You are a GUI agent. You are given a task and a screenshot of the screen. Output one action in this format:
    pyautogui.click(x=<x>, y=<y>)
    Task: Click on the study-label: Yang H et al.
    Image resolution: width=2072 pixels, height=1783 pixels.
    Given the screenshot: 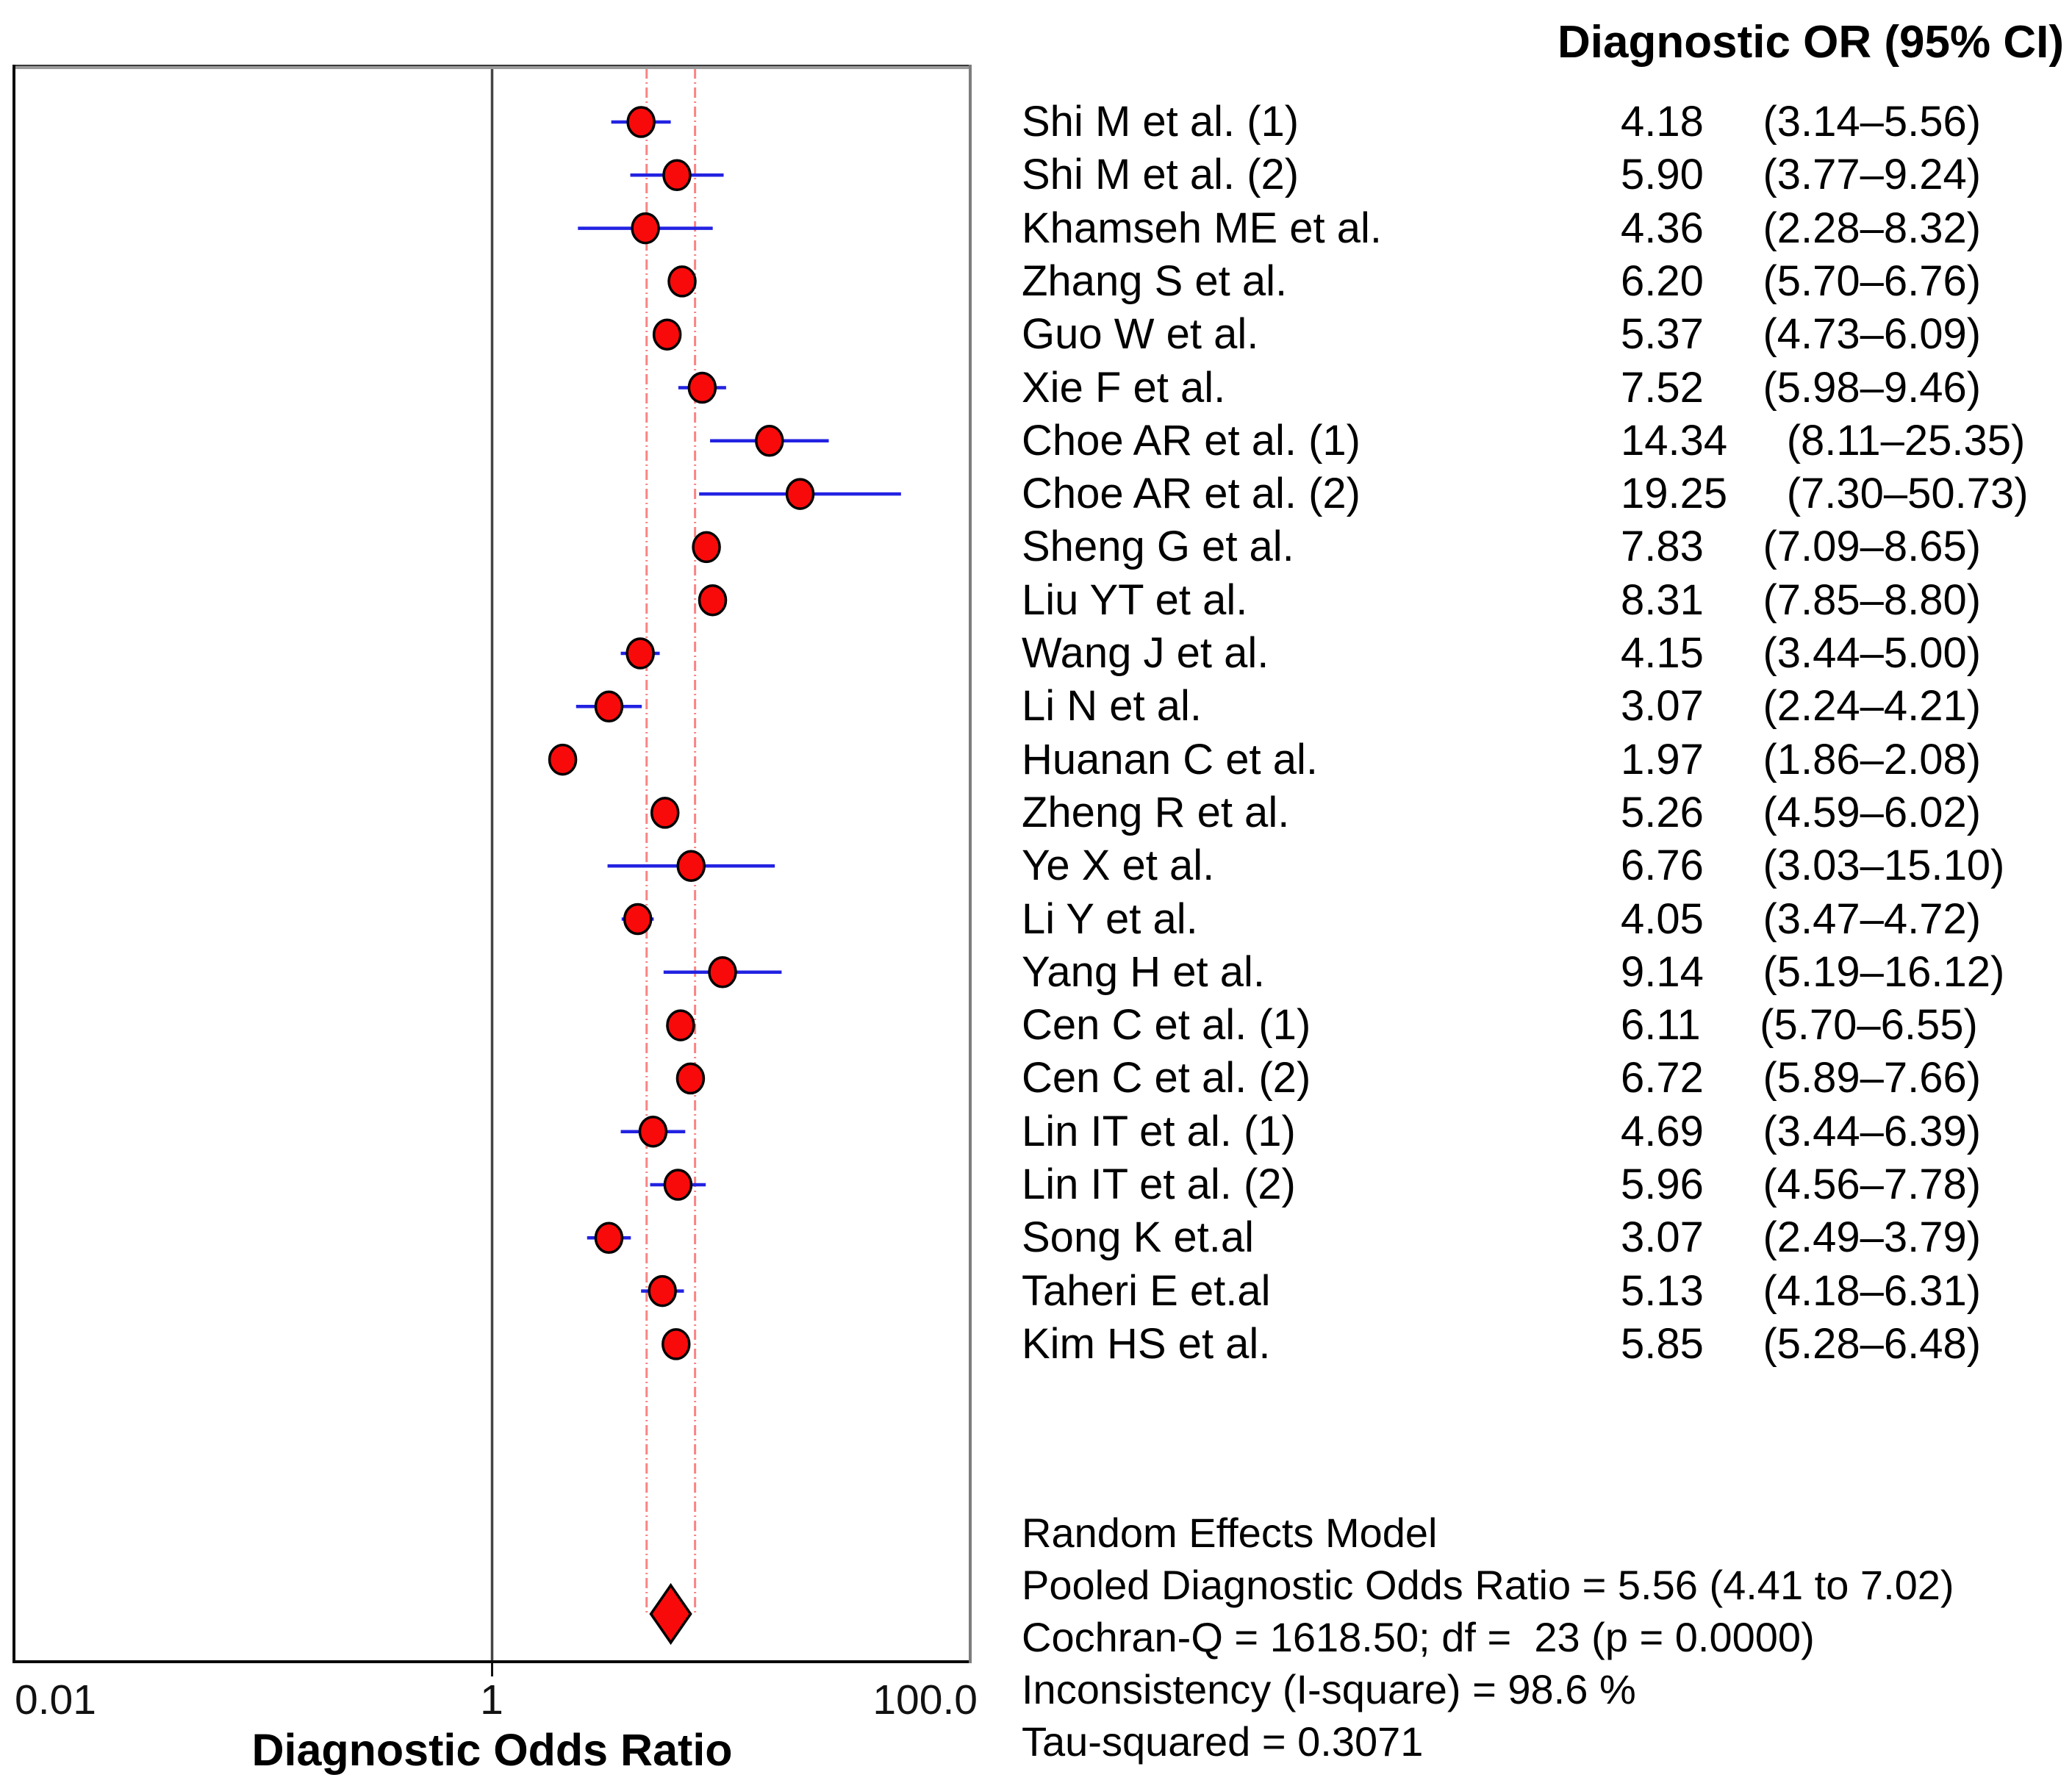 What is the action you would take?
    pyautogui.click(x=1144, y=971)
    